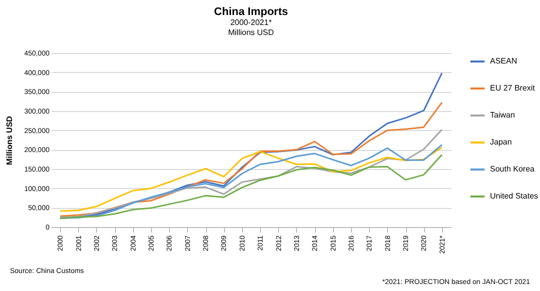  Describe the element at coordinates (504, 61) in the screenshot. I see `legend-label: ASEAN` at that location.